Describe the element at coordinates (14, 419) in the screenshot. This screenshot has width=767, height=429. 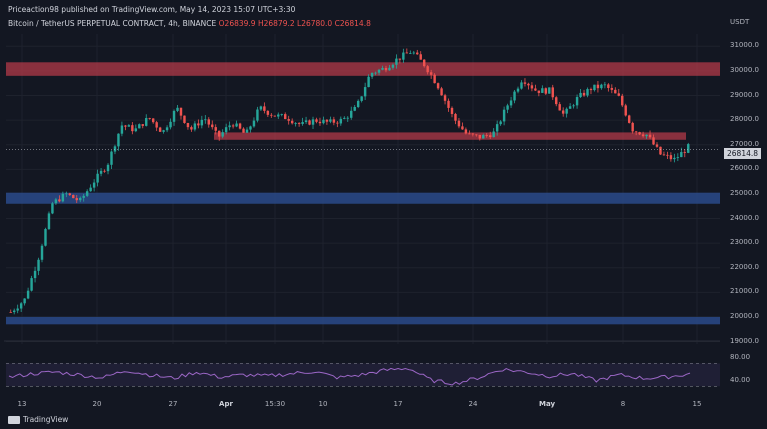
I see `tradingview-icon` at that location.